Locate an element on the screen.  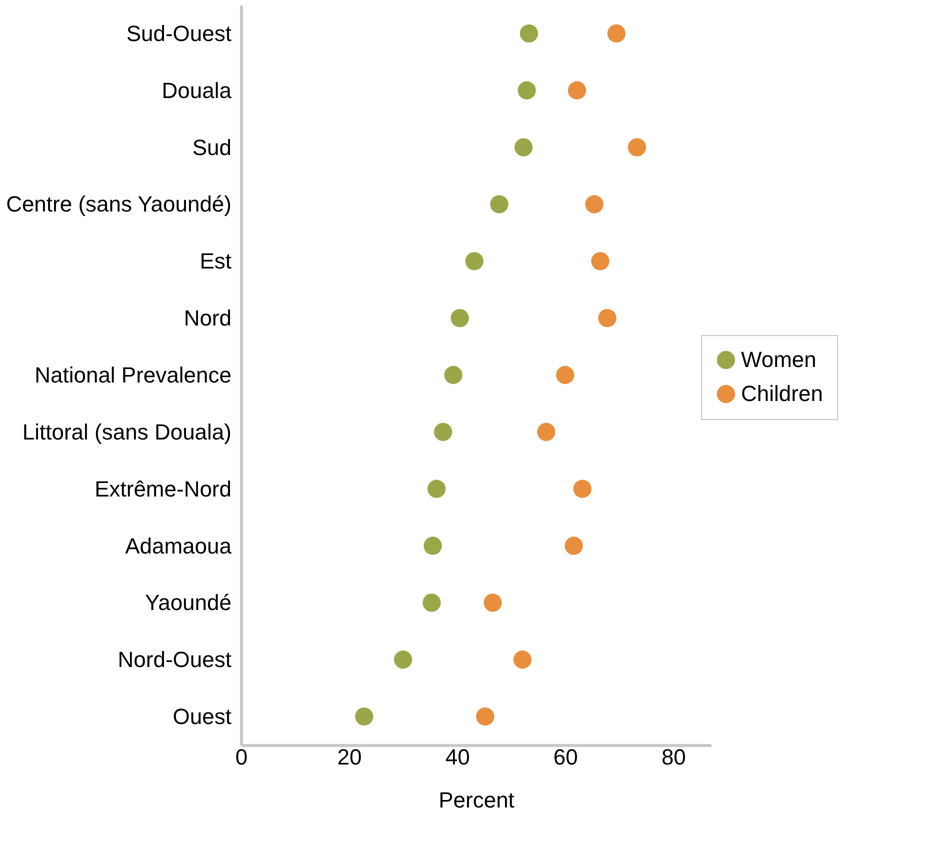
y-tick-label: Est is located at coordinates (216, 261).